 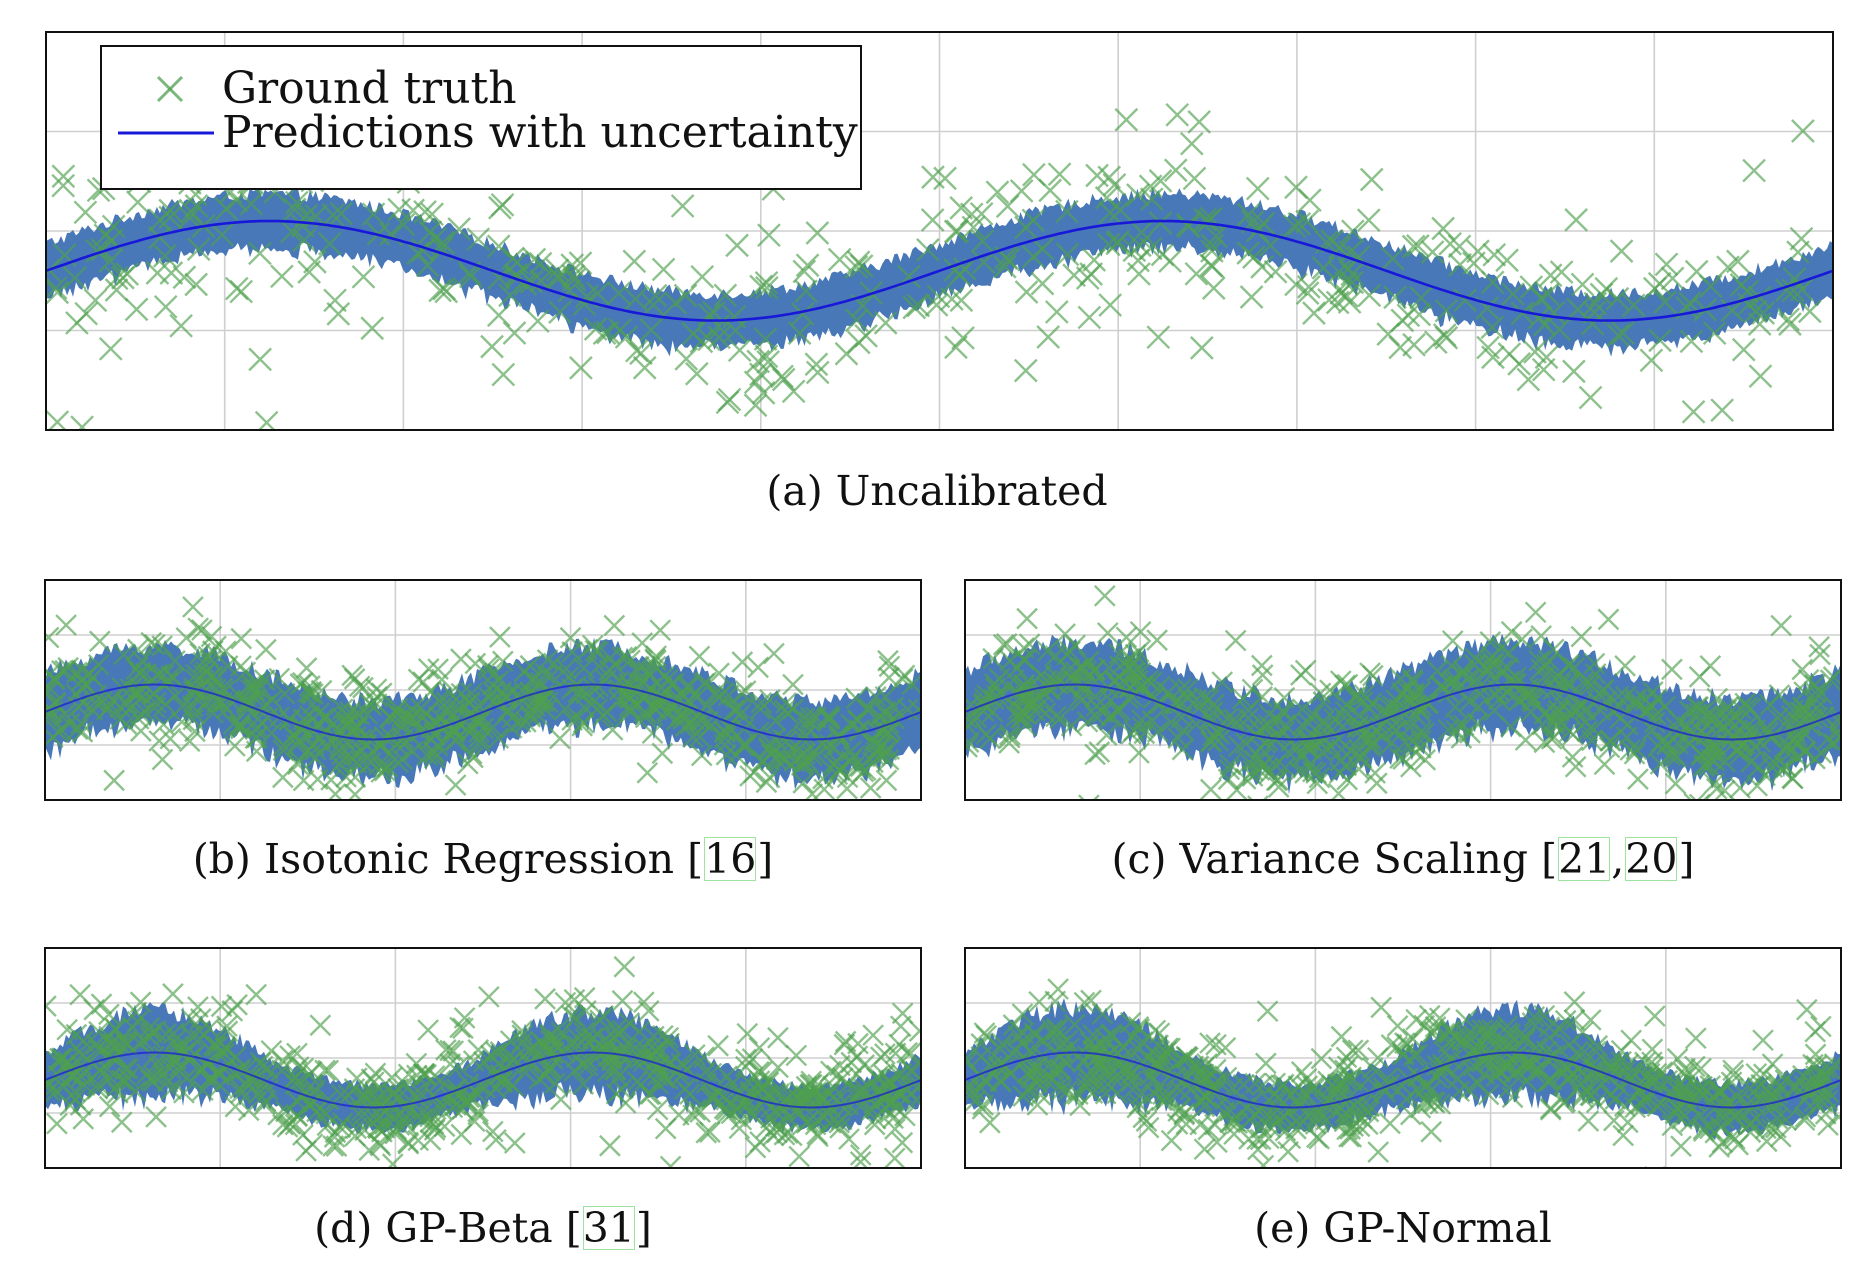 What do you see at coordinates (433, 859) in the screenshot?
I see `caption-b-text: (b) Isotonic Regression` at bounding box center [433, 859].